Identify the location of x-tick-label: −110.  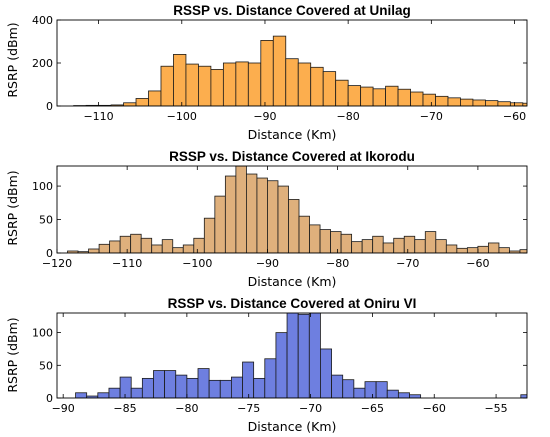
(98, 116).